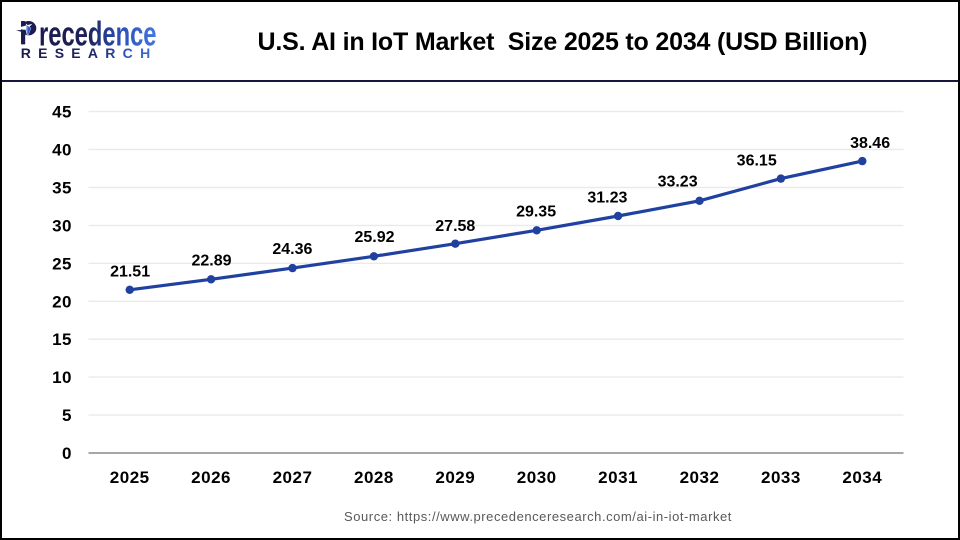 This screenshot has width=960, height=540. What do you see at coordinates (757, 161) in the screenshot?
I see `svg-text: 36.15` at bounding box center [757, 161].